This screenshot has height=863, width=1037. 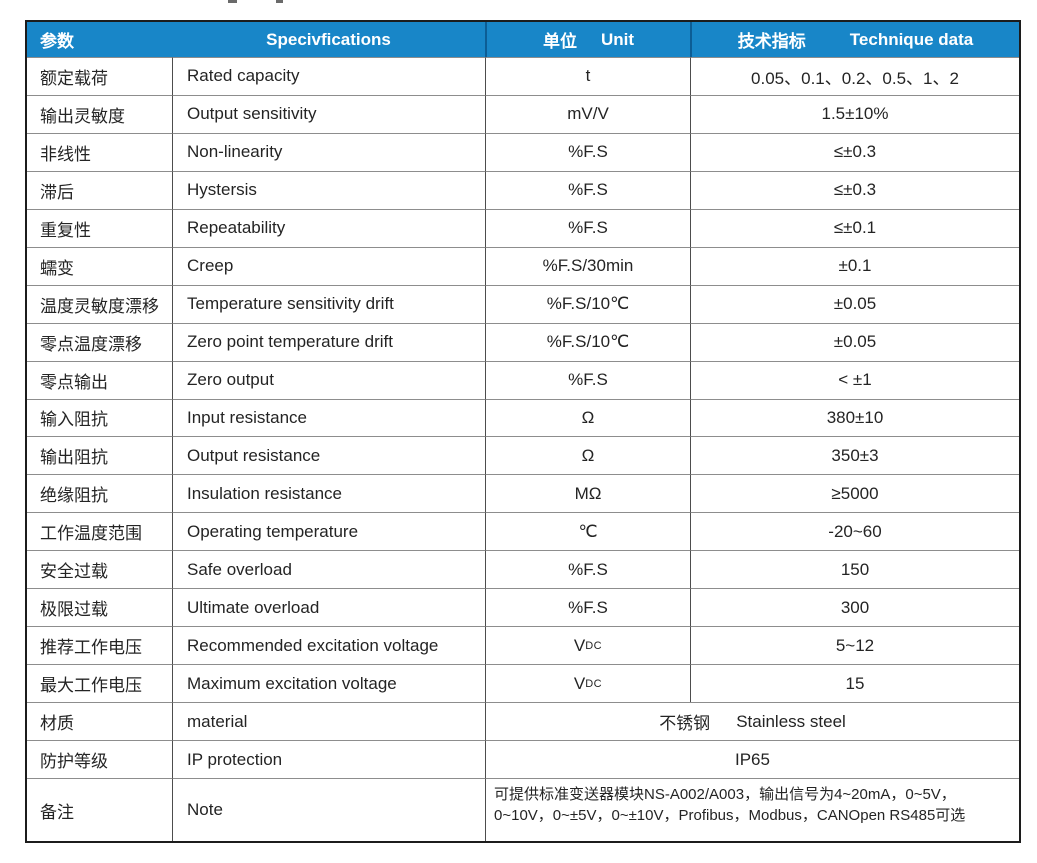 I want to click on row-parameter-cn: 推荐工作电压, so click(x=99, y=645).